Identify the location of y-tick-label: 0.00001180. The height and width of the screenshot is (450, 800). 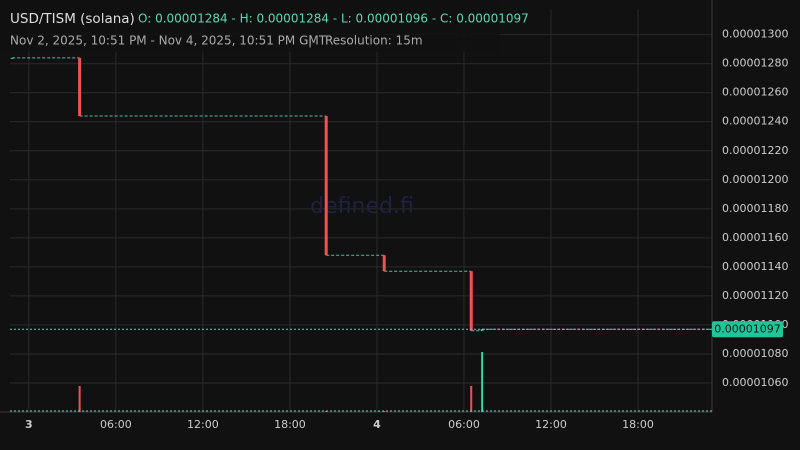
(755, 208).